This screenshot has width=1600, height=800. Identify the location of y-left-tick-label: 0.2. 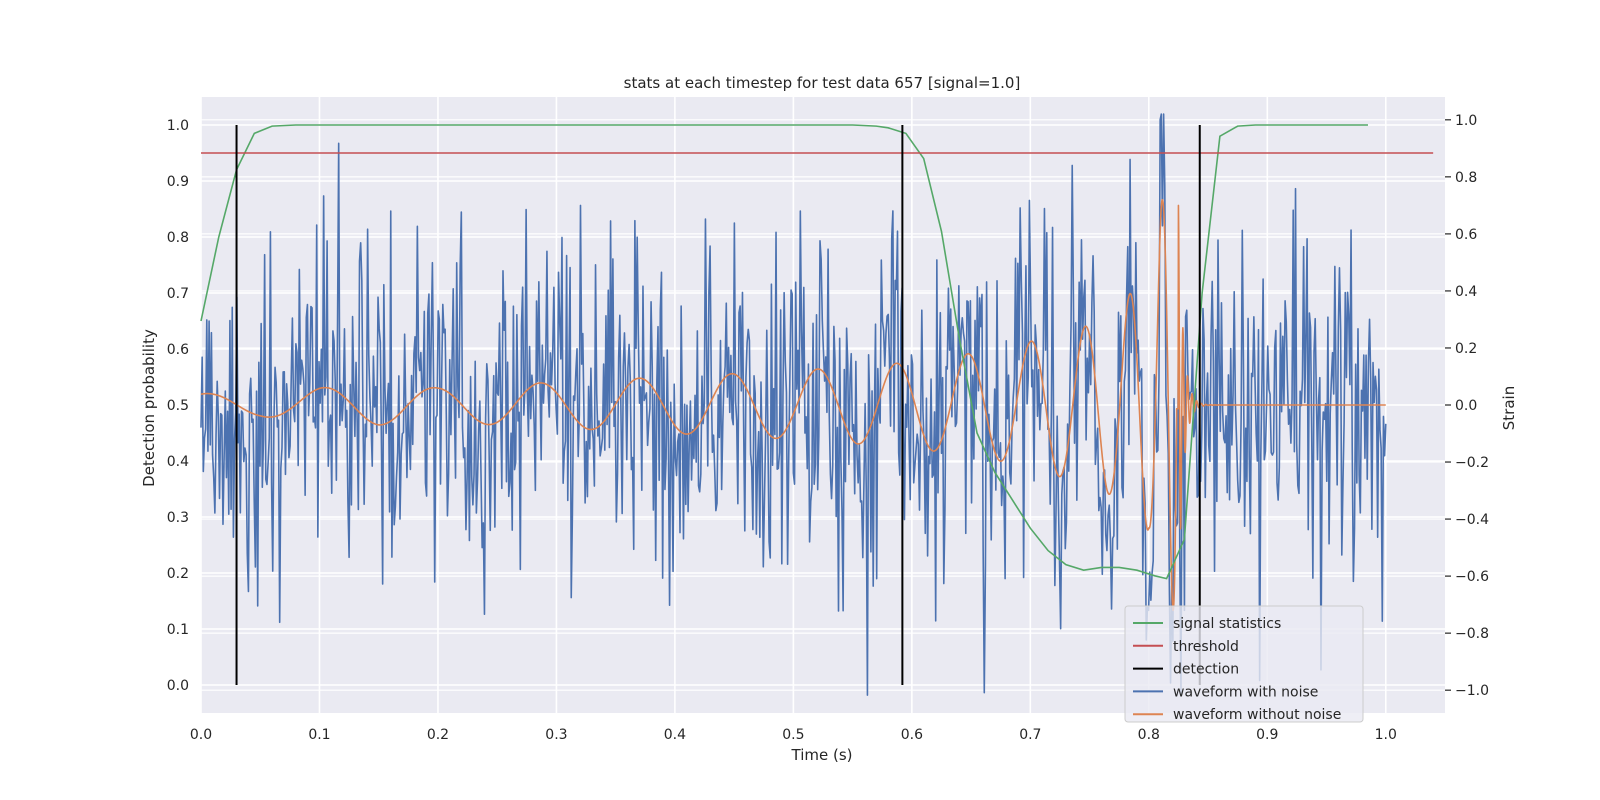
(178, 574).